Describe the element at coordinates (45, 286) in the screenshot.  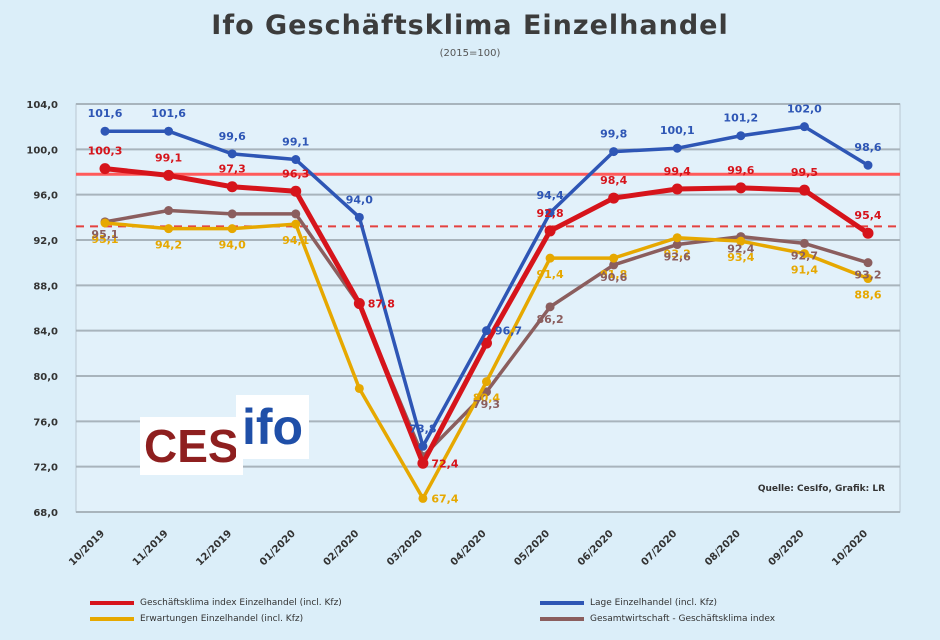
I see `y-tick-label: 88,0` at that location.